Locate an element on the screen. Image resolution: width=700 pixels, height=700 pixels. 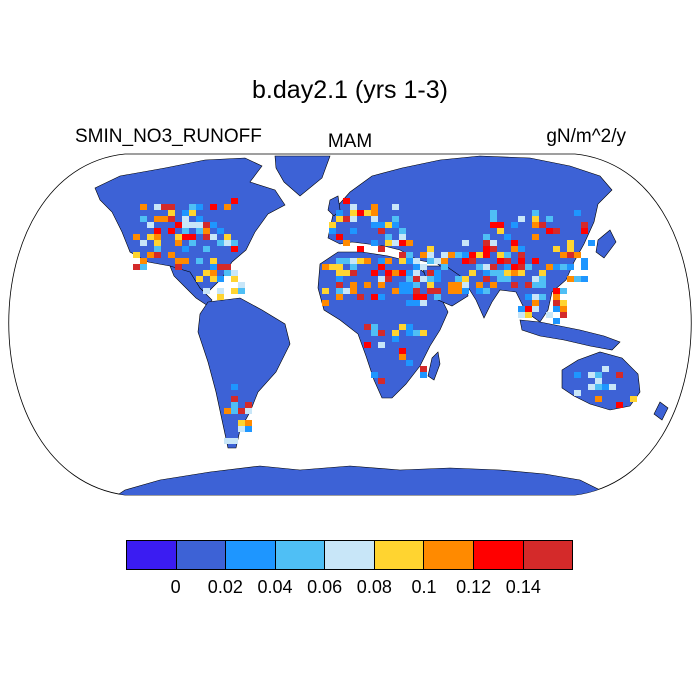
greenland is located at coordinates (302, 176).